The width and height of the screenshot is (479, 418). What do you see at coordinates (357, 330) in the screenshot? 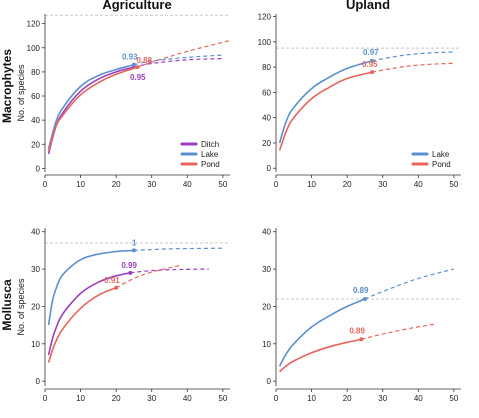
I see `coverage-label-pond: 0.89` at bounding box center [357, 330].